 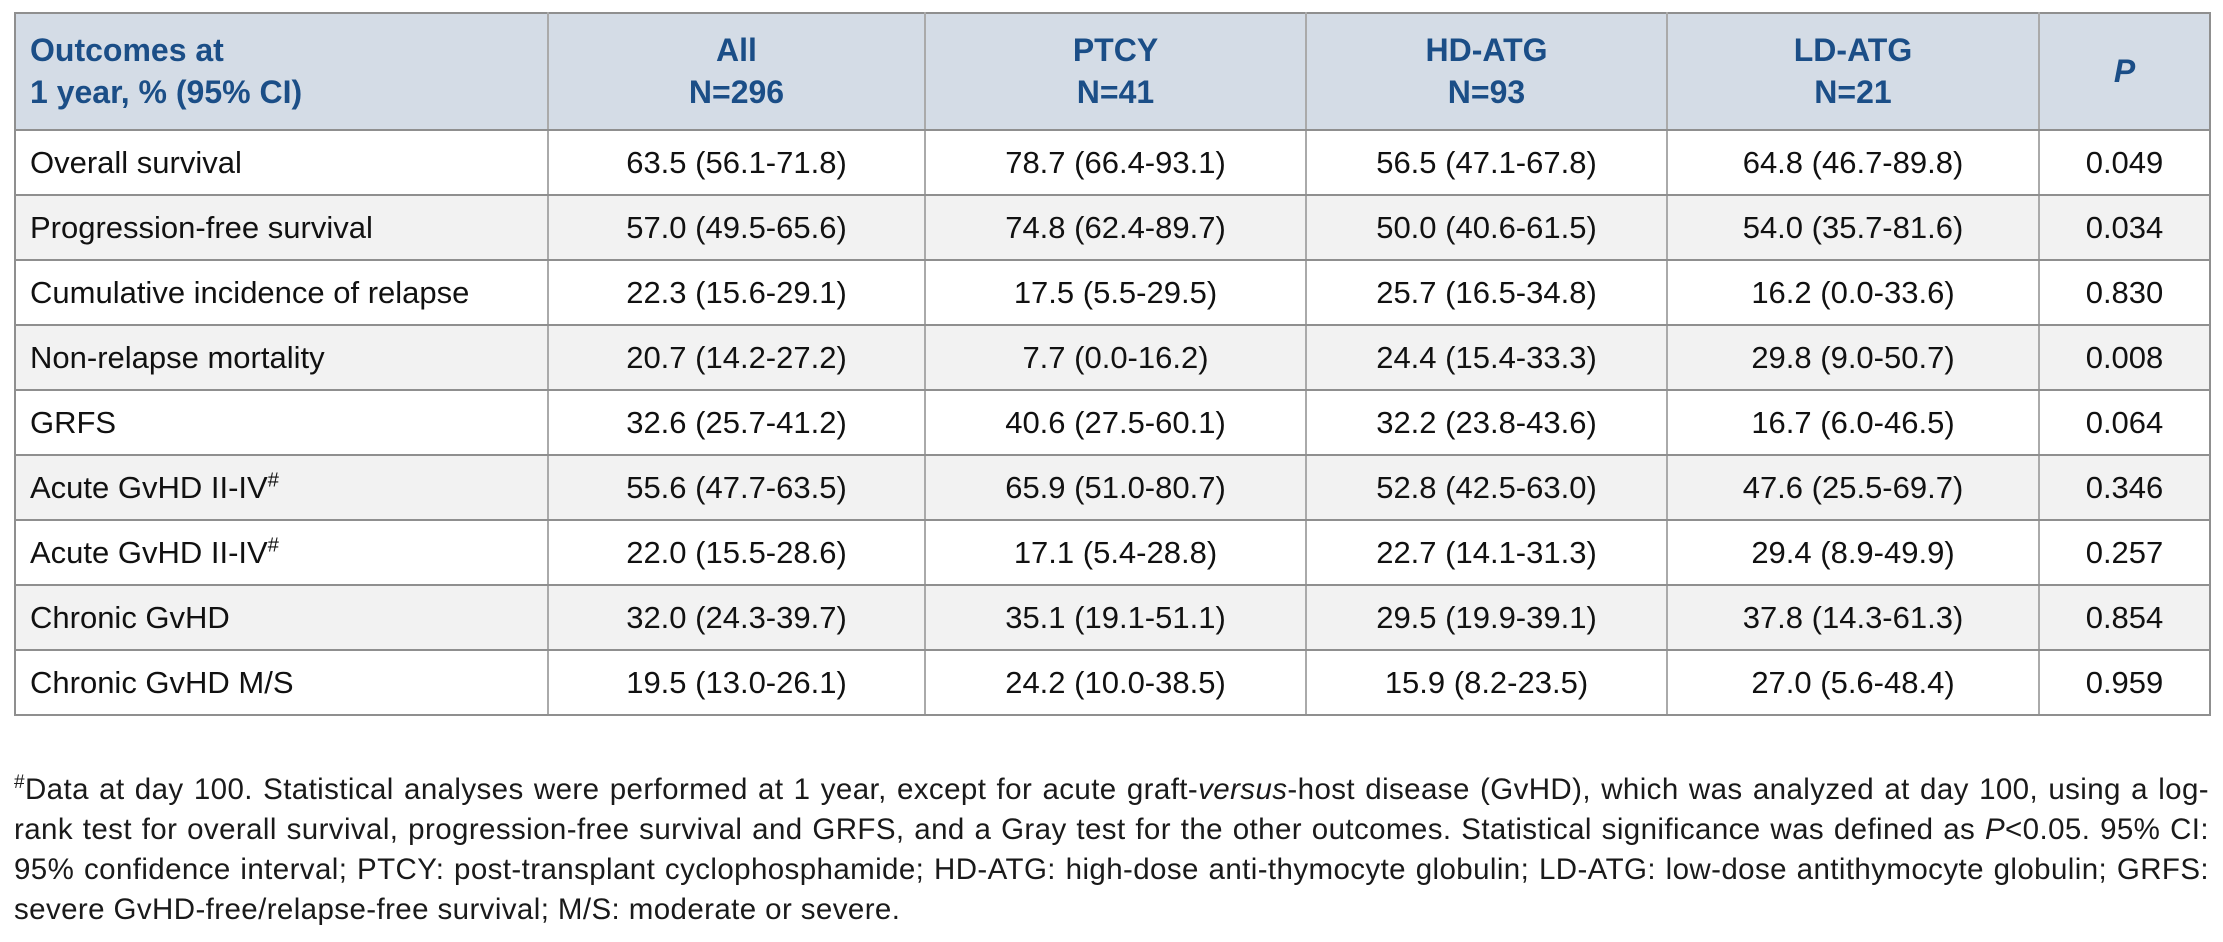 I want to click on p-value-cell: 0.049, so click(x=2124, y=162).